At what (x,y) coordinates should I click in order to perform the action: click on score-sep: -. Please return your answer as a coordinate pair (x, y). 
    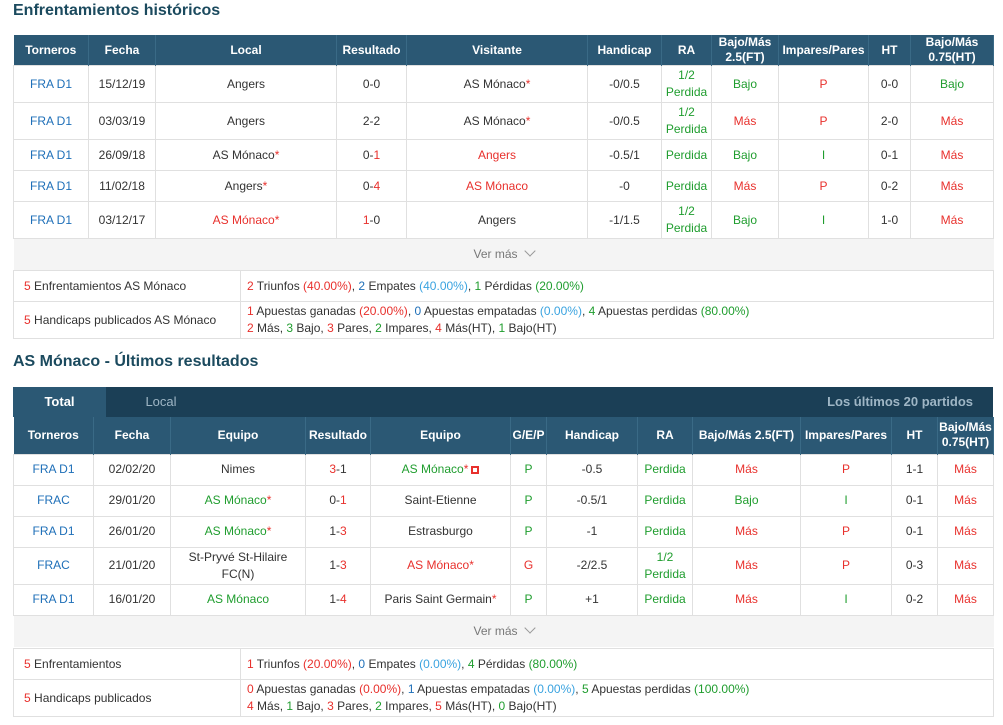
    Looking at the image, I should click on (371, 219).